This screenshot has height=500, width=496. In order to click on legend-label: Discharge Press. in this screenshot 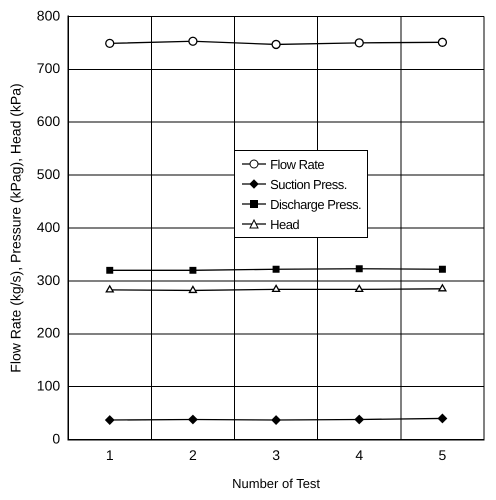, I will do `click(316, 204)`.